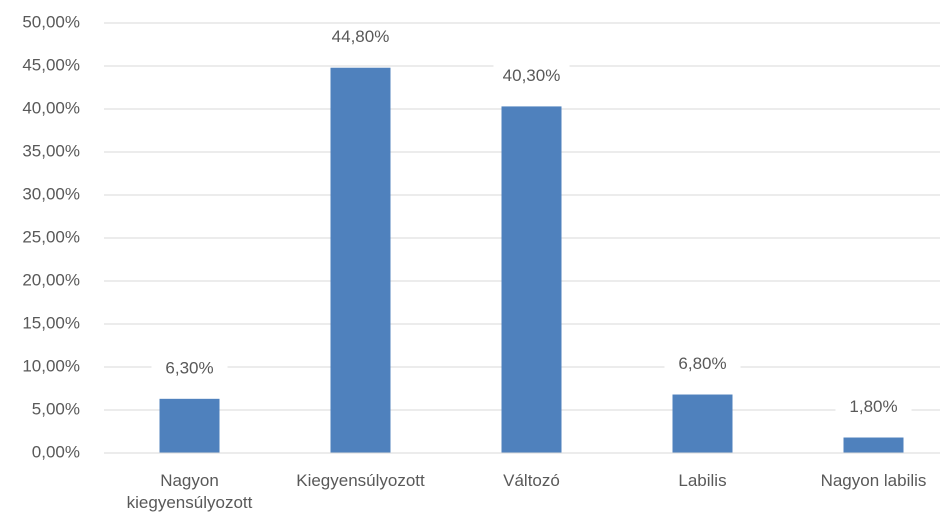  I want to click on x-tick-label: Változó, so click(531, 480).